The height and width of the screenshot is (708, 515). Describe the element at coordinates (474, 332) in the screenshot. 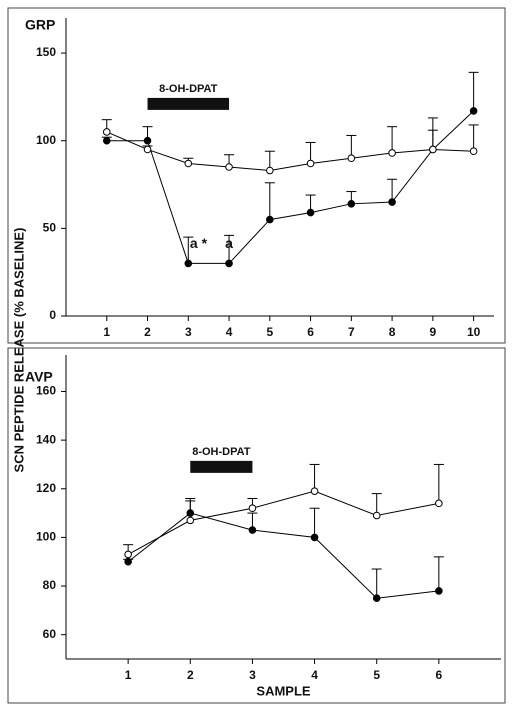

I see `x-tick-label: 10` at that location.